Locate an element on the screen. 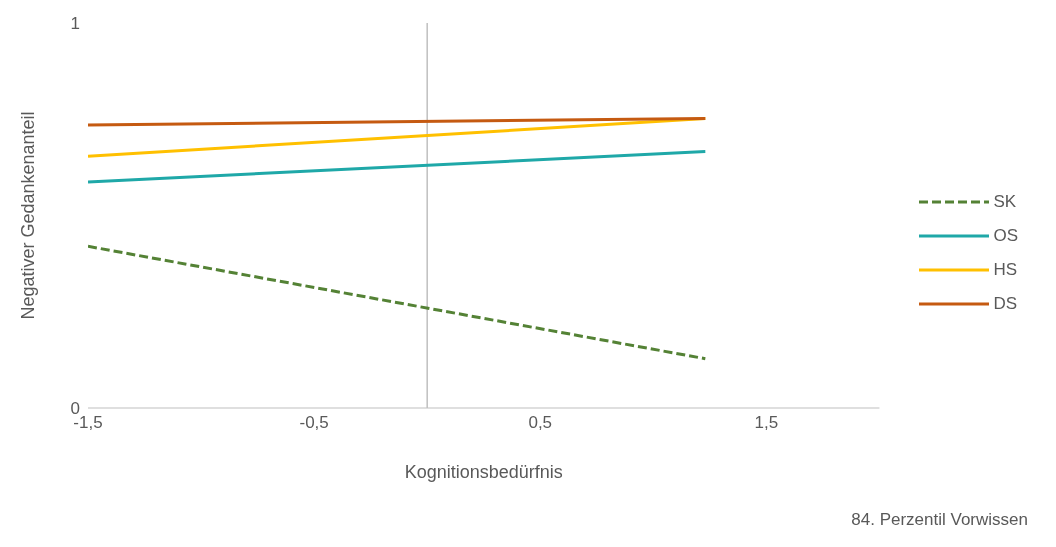 The image size is (1056, 547). legend-label: DS is located at coordinates (1005, 304).